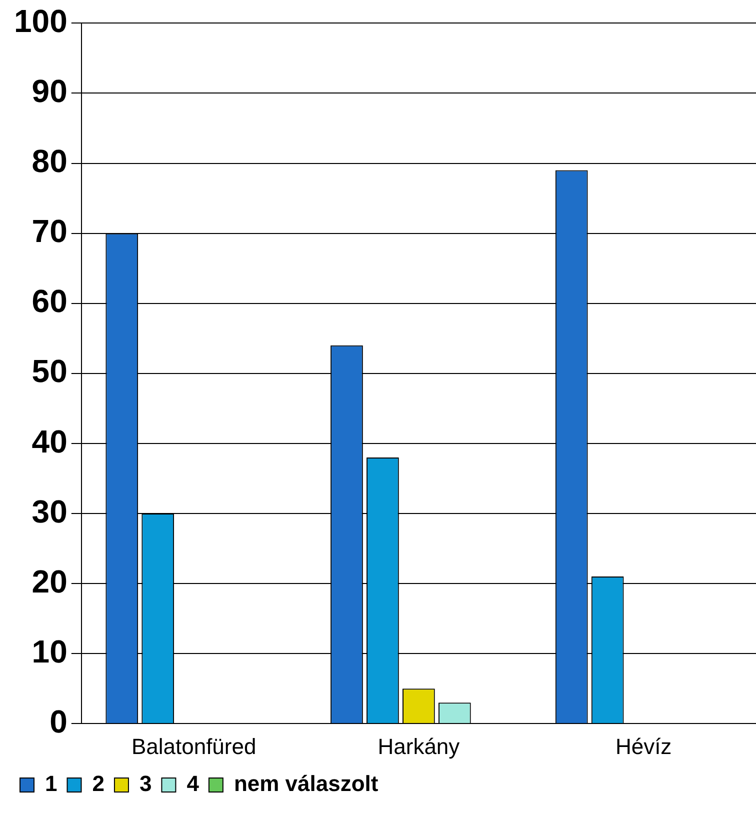  What do you see at coordinates (50, 91) in the screenshot?
I see `y-tick-label: 90` at bounding box center [50, 91].